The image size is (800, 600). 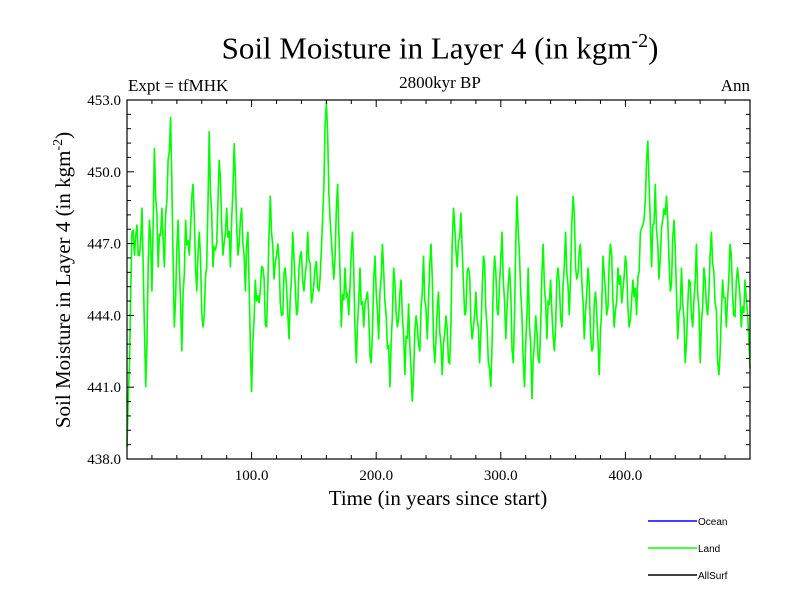 What do you see at coordinates (63, 280) in the screenshot?
I see `y-axis-title: Soil Moisture in Layer 4 (in kgm-2)` at bounding box center [63, 280].